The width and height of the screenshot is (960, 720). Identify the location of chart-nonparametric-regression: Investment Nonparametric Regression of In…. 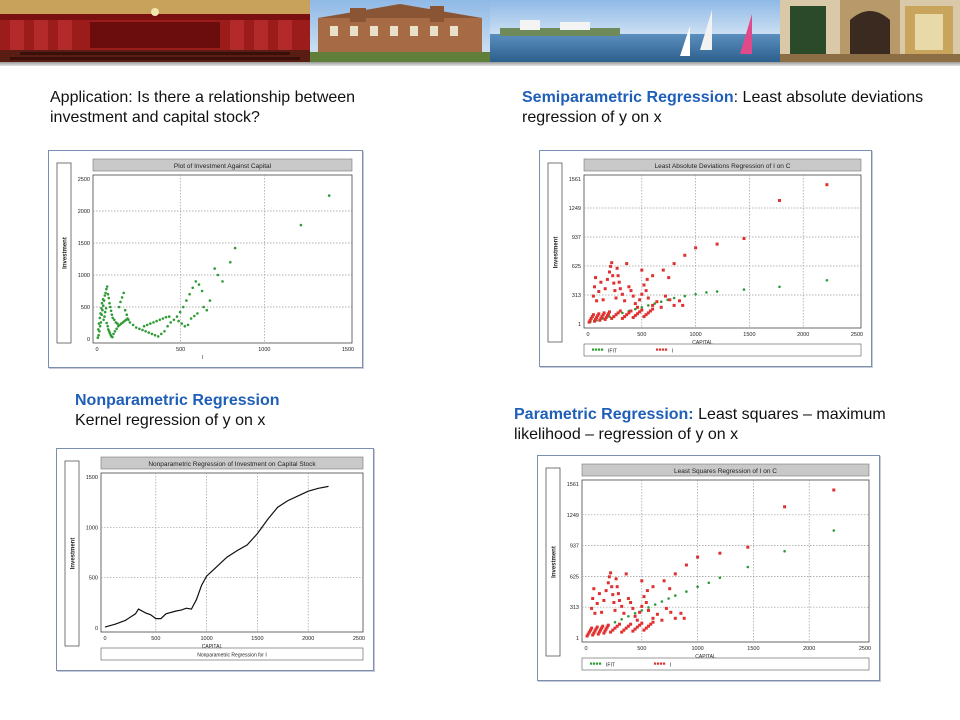
(215, 559).